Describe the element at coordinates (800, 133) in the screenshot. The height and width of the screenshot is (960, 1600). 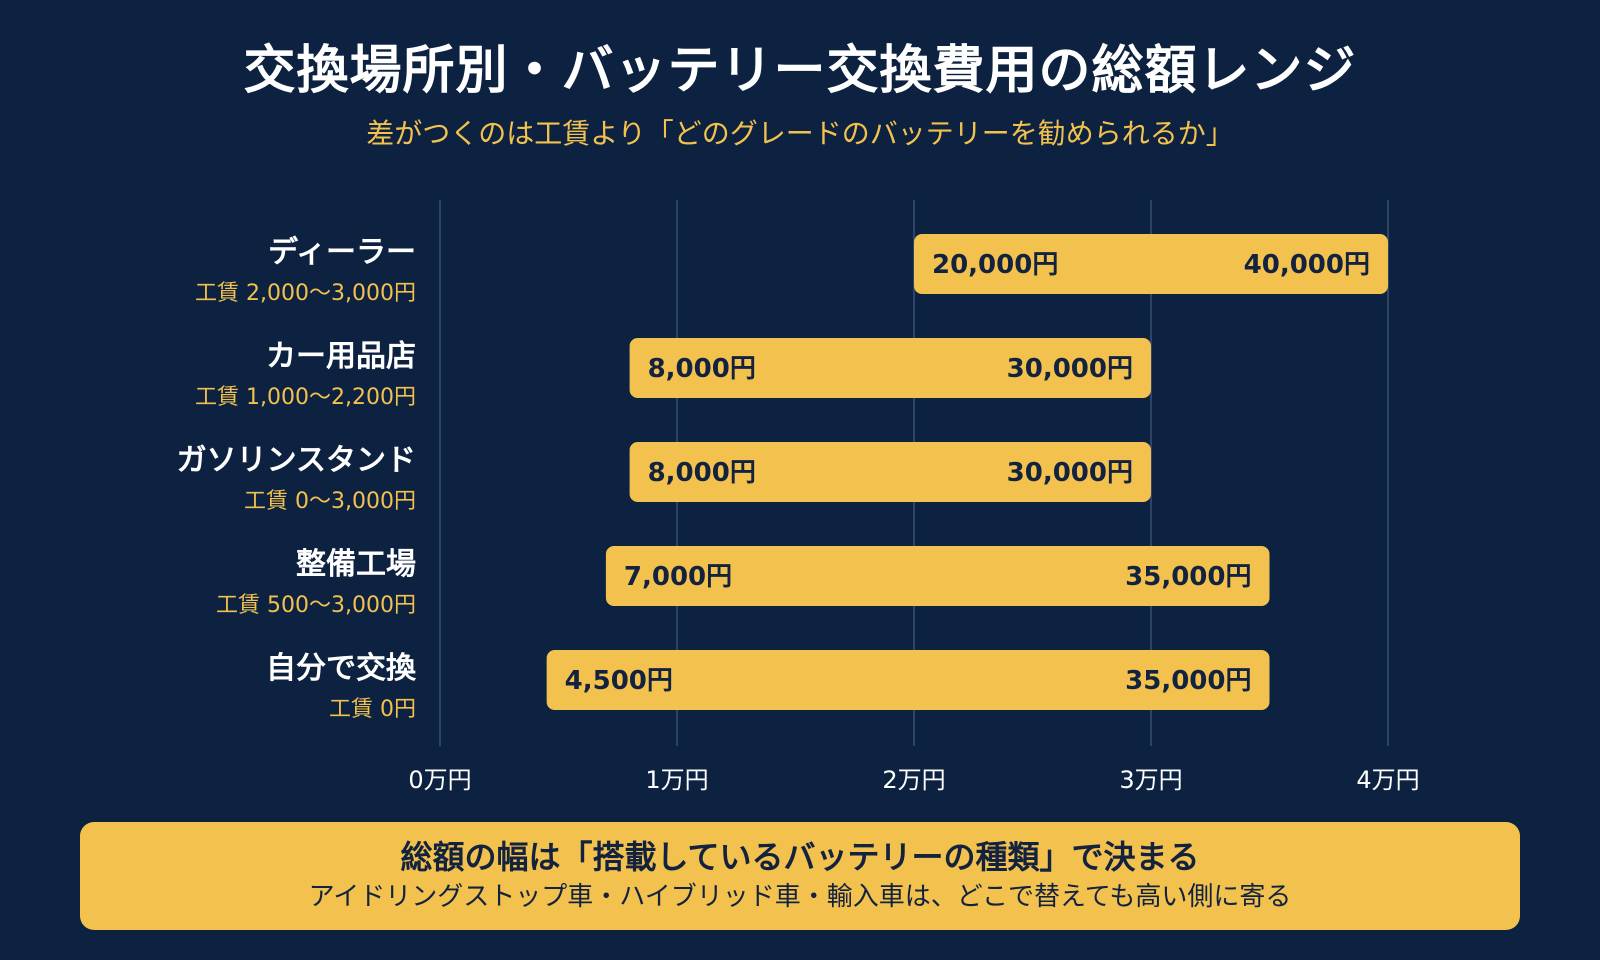
I see `chart-subtitle: 差がつくのは工賃より「どのグレードのバッテリーを勧められるか」` at that location.